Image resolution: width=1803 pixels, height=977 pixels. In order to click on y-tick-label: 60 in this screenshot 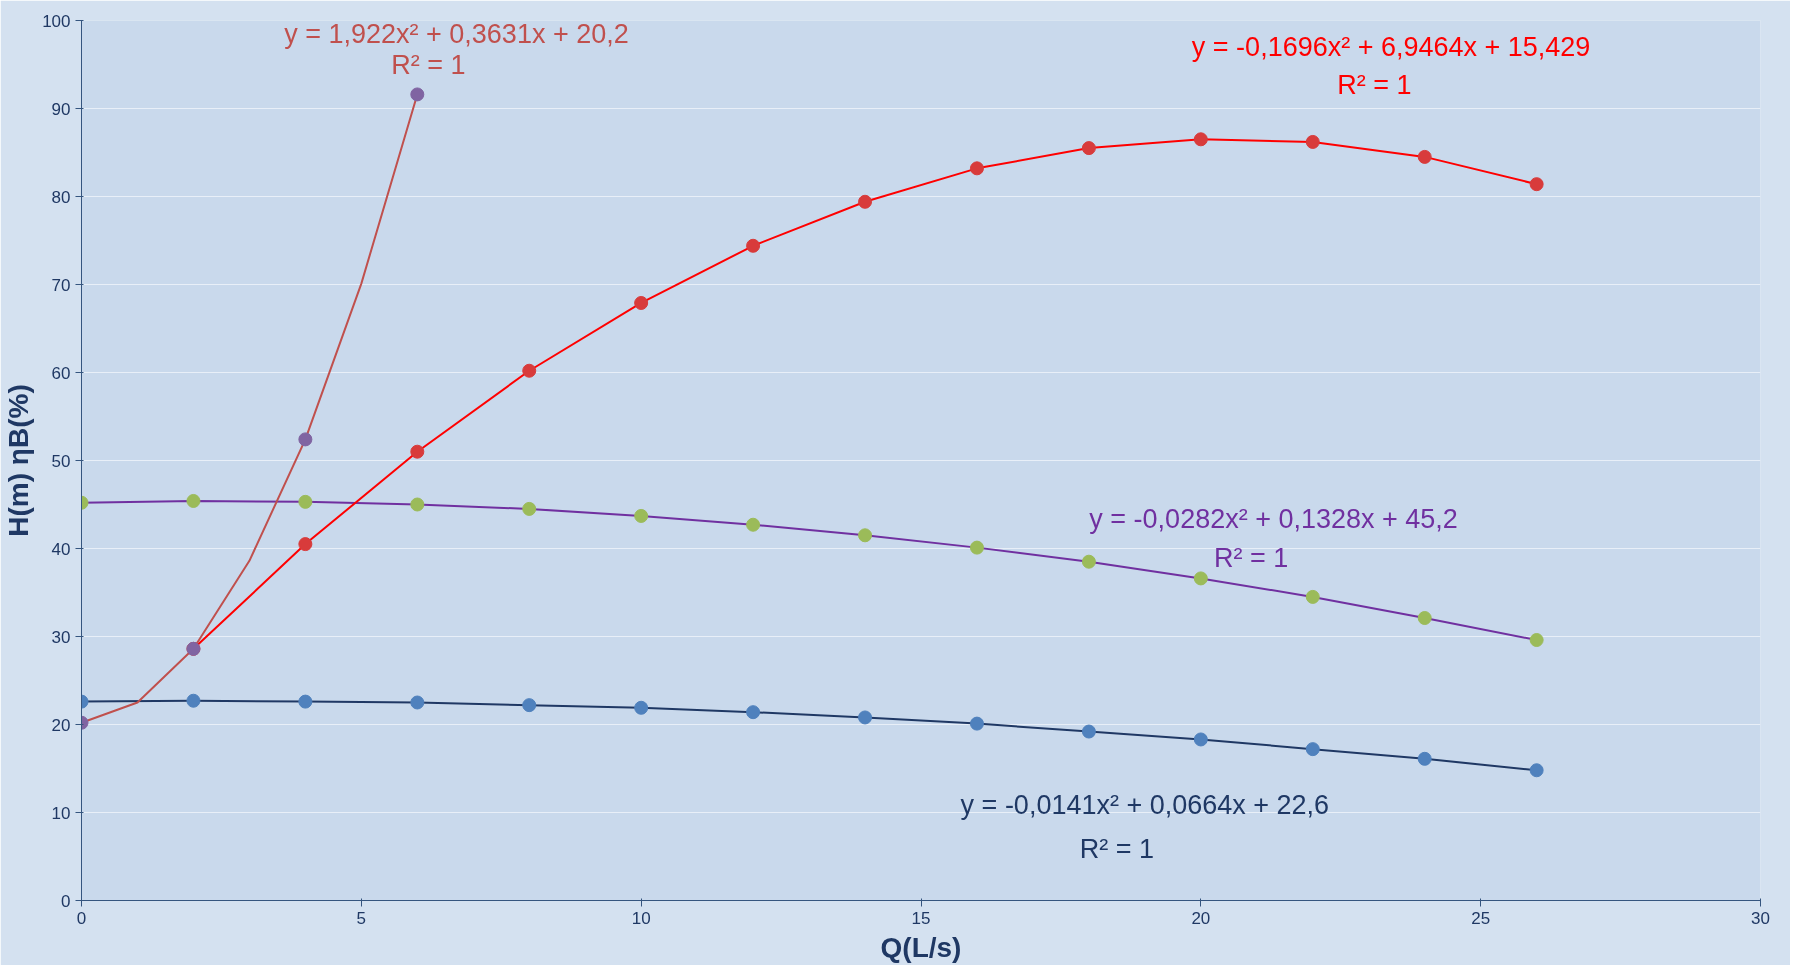, I will do `click(61, 373)`.